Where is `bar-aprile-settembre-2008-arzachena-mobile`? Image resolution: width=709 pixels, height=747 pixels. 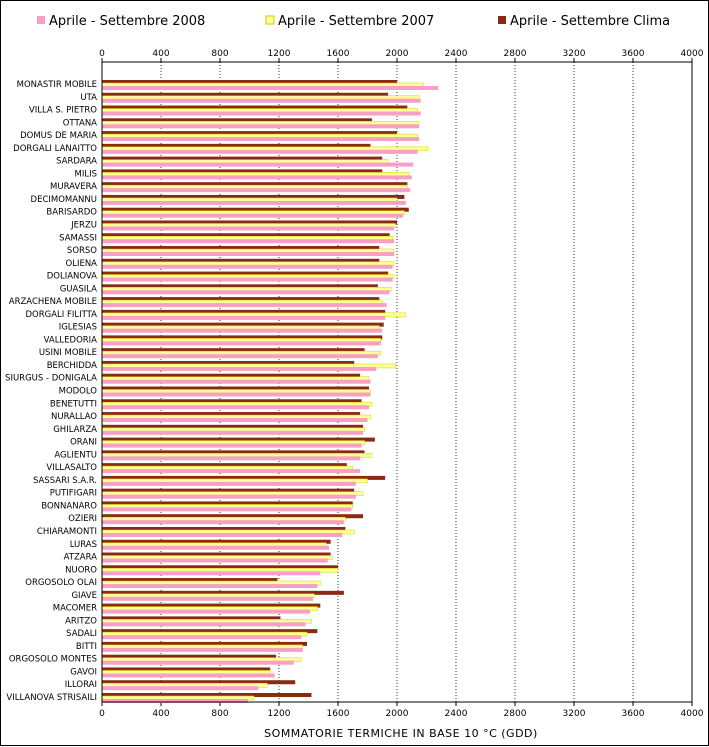
bar-aprile-settembre-2008-arzachena-mobile is located at coordinates (244, 305).